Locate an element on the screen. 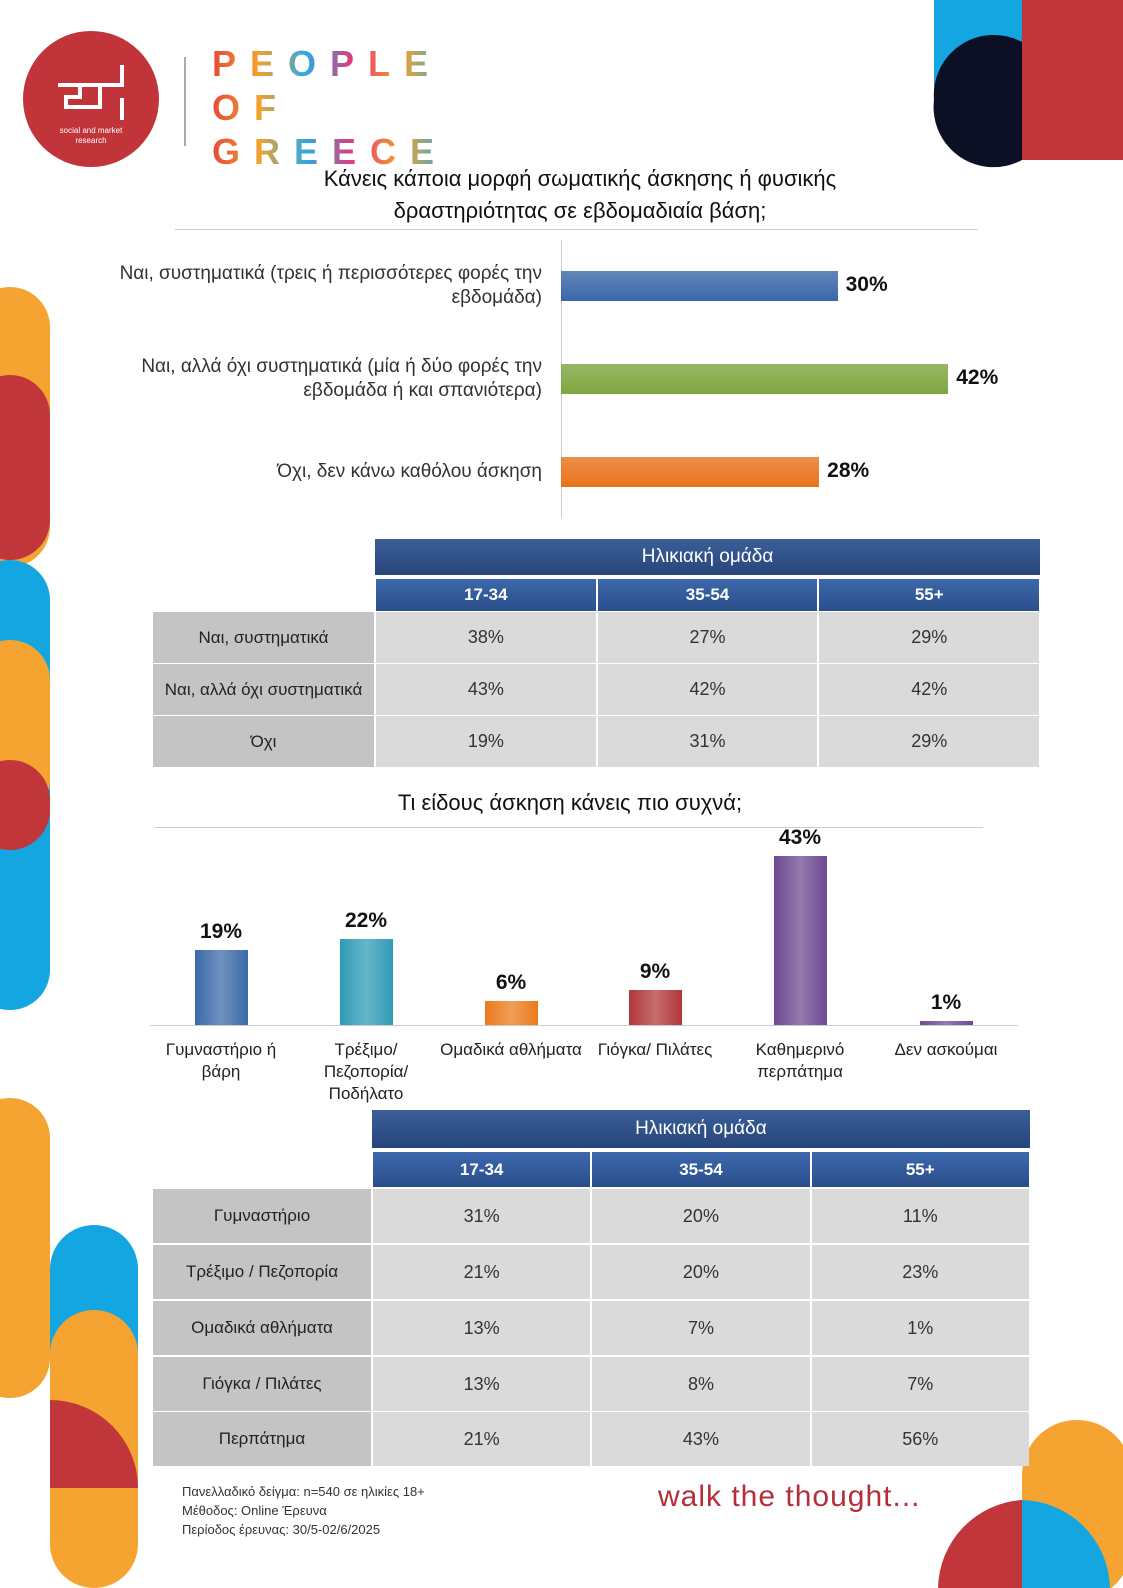 The image size is (1123, 1588). row-label: Περπάτημα is located at coordinates (262, 1439).